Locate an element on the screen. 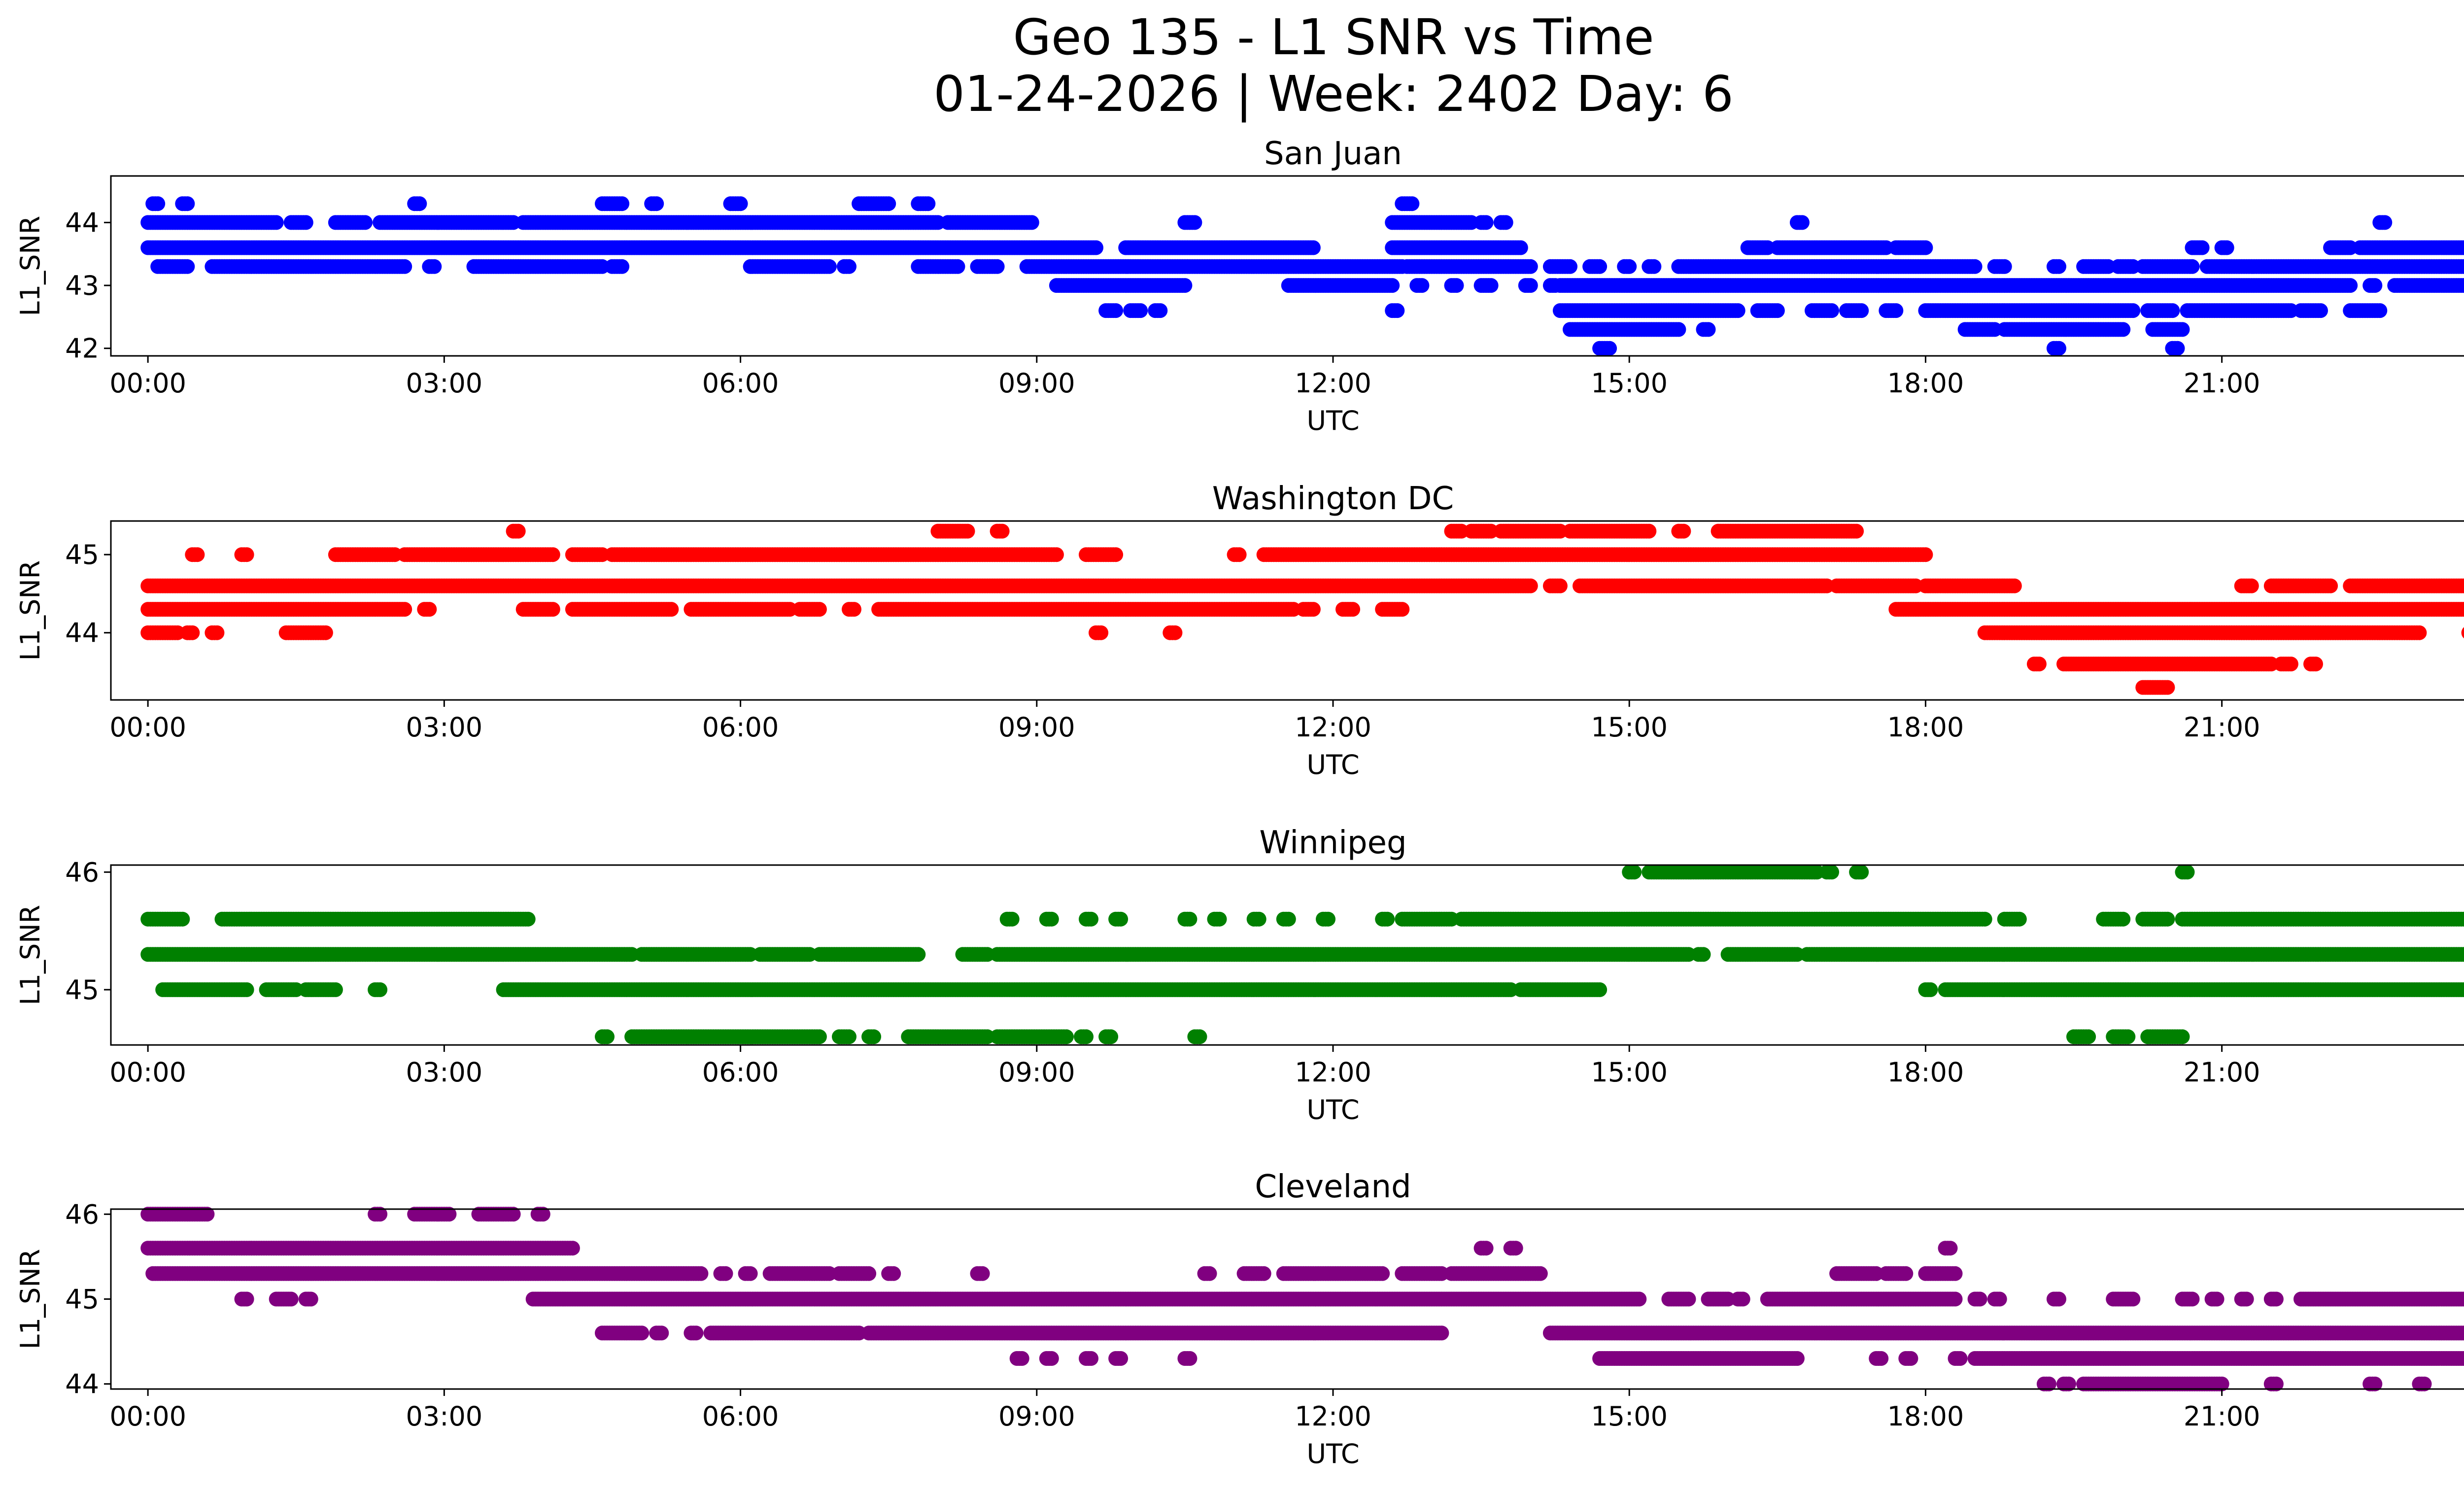 The height and width of the screenshot is (1495, 2464). scatter-series is located at coordinates (1302, 276).